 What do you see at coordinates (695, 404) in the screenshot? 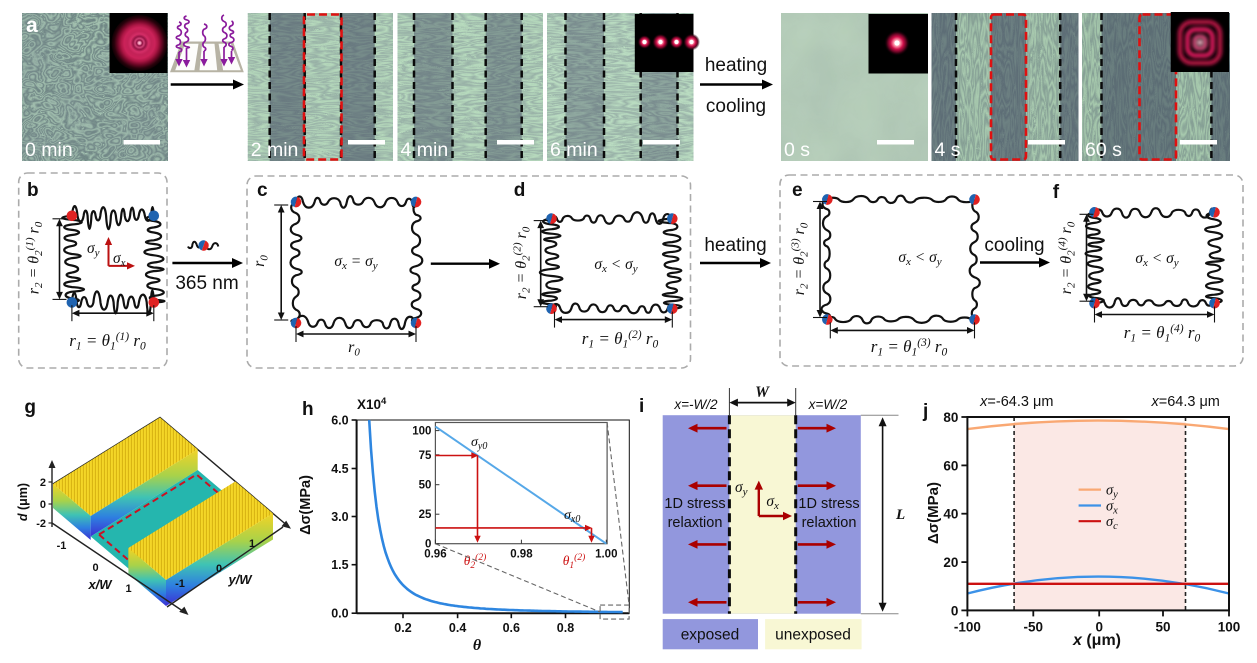
I see `svg-text: x=-W/2` at bounding box center [695, 404].